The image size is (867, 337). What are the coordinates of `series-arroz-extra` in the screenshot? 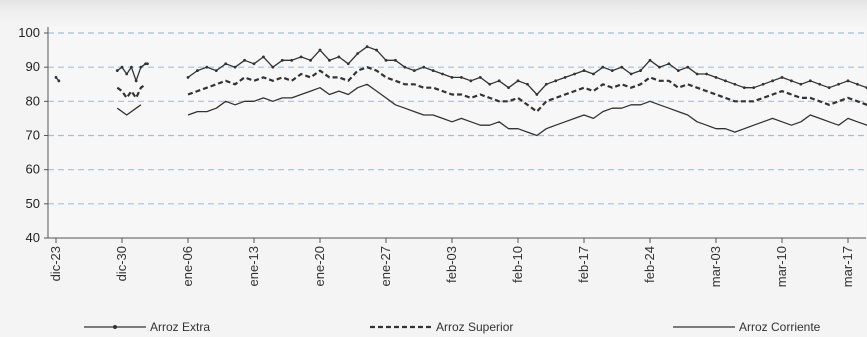 It's located at (460, 70).